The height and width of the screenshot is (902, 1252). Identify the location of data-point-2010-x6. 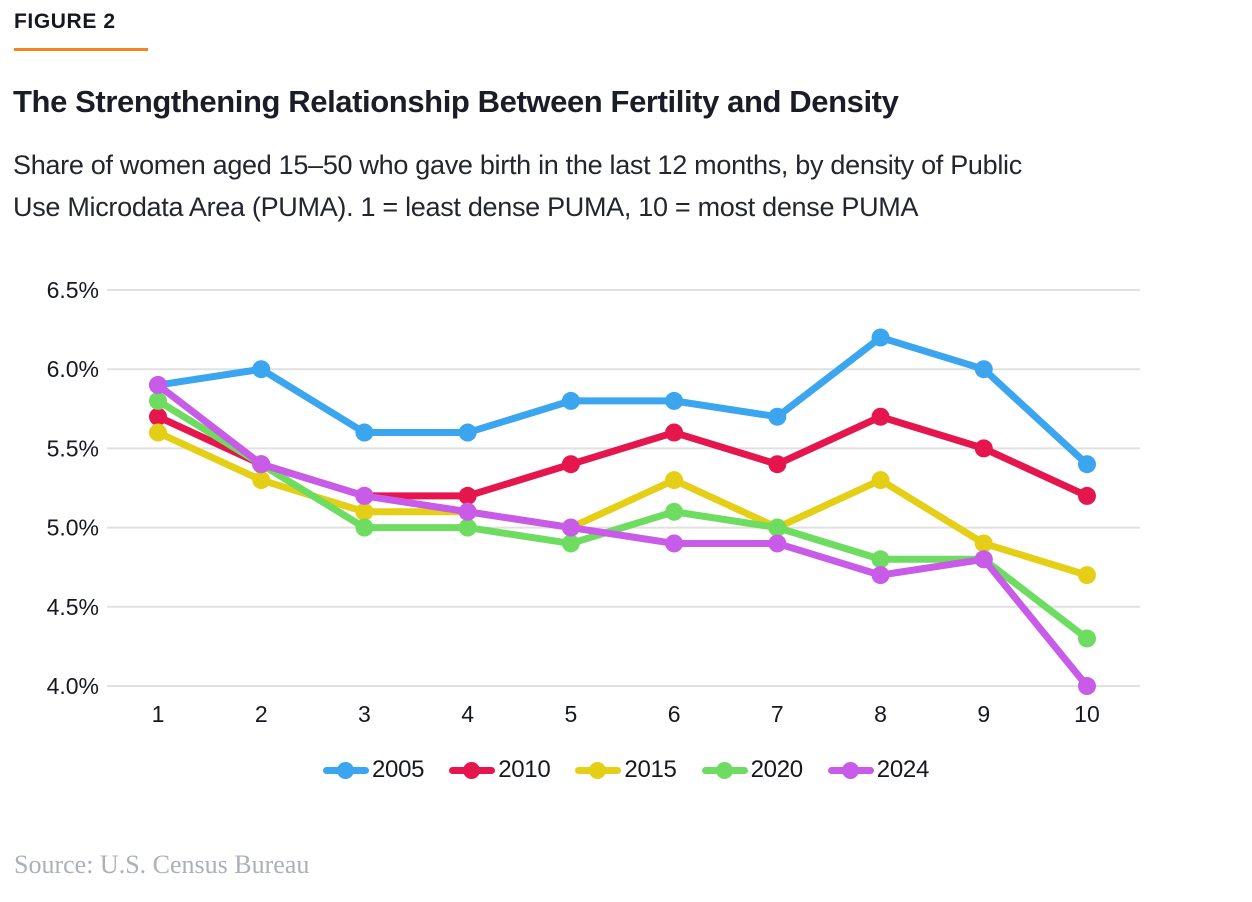
(674, 432).